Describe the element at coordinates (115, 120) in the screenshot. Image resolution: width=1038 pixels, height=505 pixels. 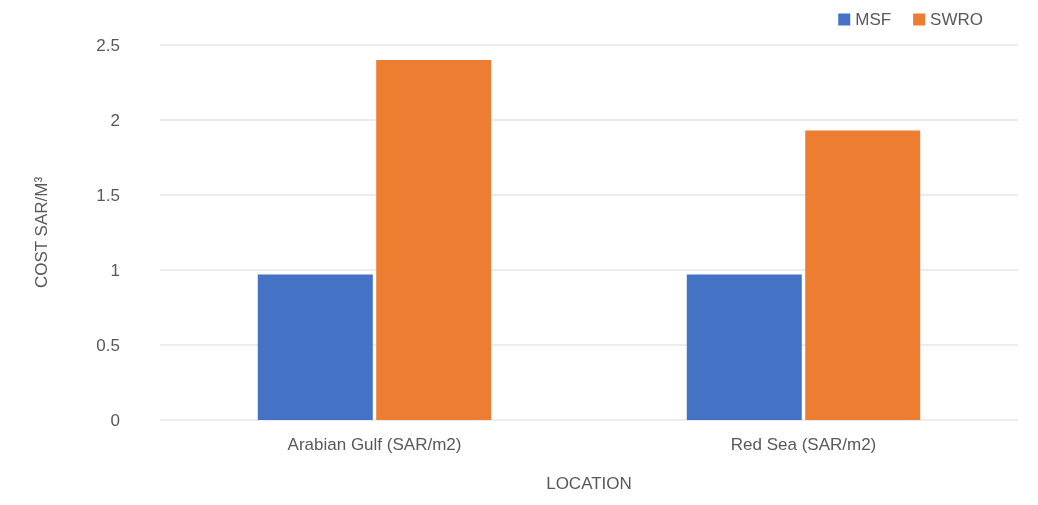
I see `y-tick-label: 2` at that location.